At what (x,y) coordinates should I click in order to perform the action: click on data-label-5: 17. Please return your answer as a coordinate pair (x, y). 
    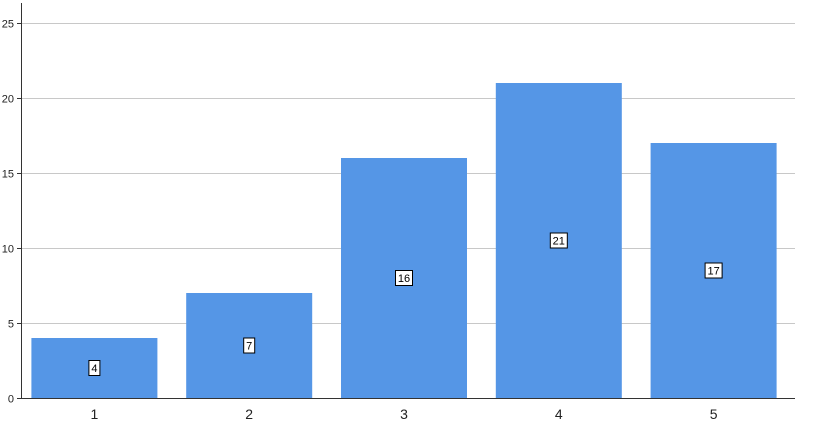
    Looking at the image, I should click on (713, 272).